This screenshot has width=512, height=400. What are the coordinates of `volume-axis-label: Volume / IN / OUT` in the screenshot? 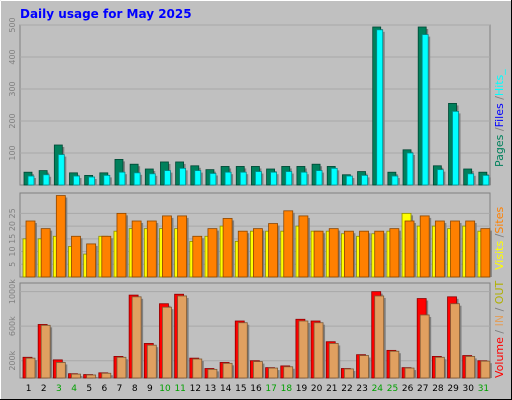 It's located at (499, 329).